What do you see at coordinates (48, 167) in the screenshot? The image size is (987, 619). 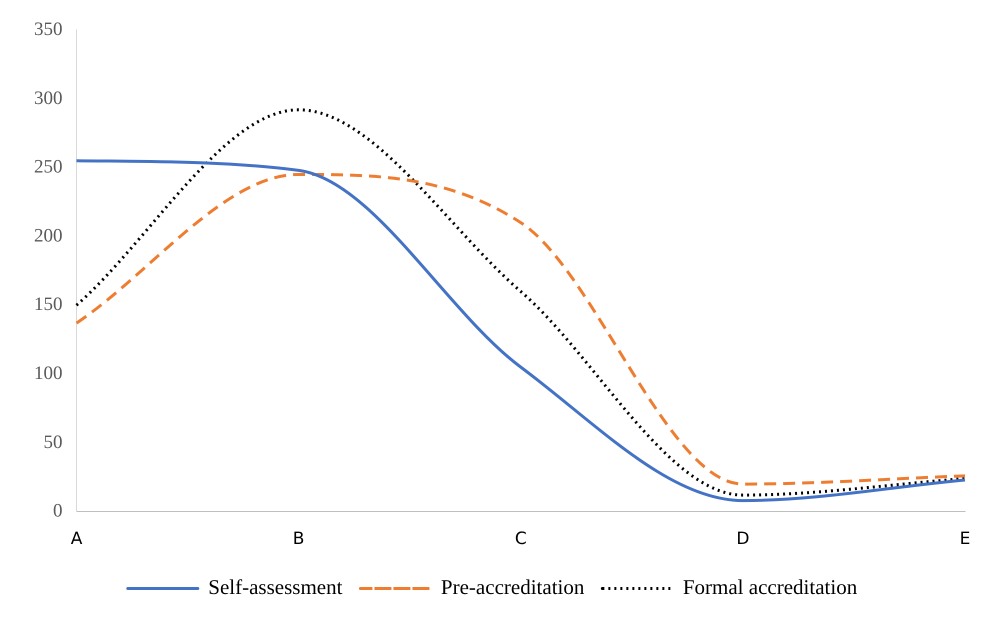 I see `y-tick-label: 250` at bounding box center [48, 167].